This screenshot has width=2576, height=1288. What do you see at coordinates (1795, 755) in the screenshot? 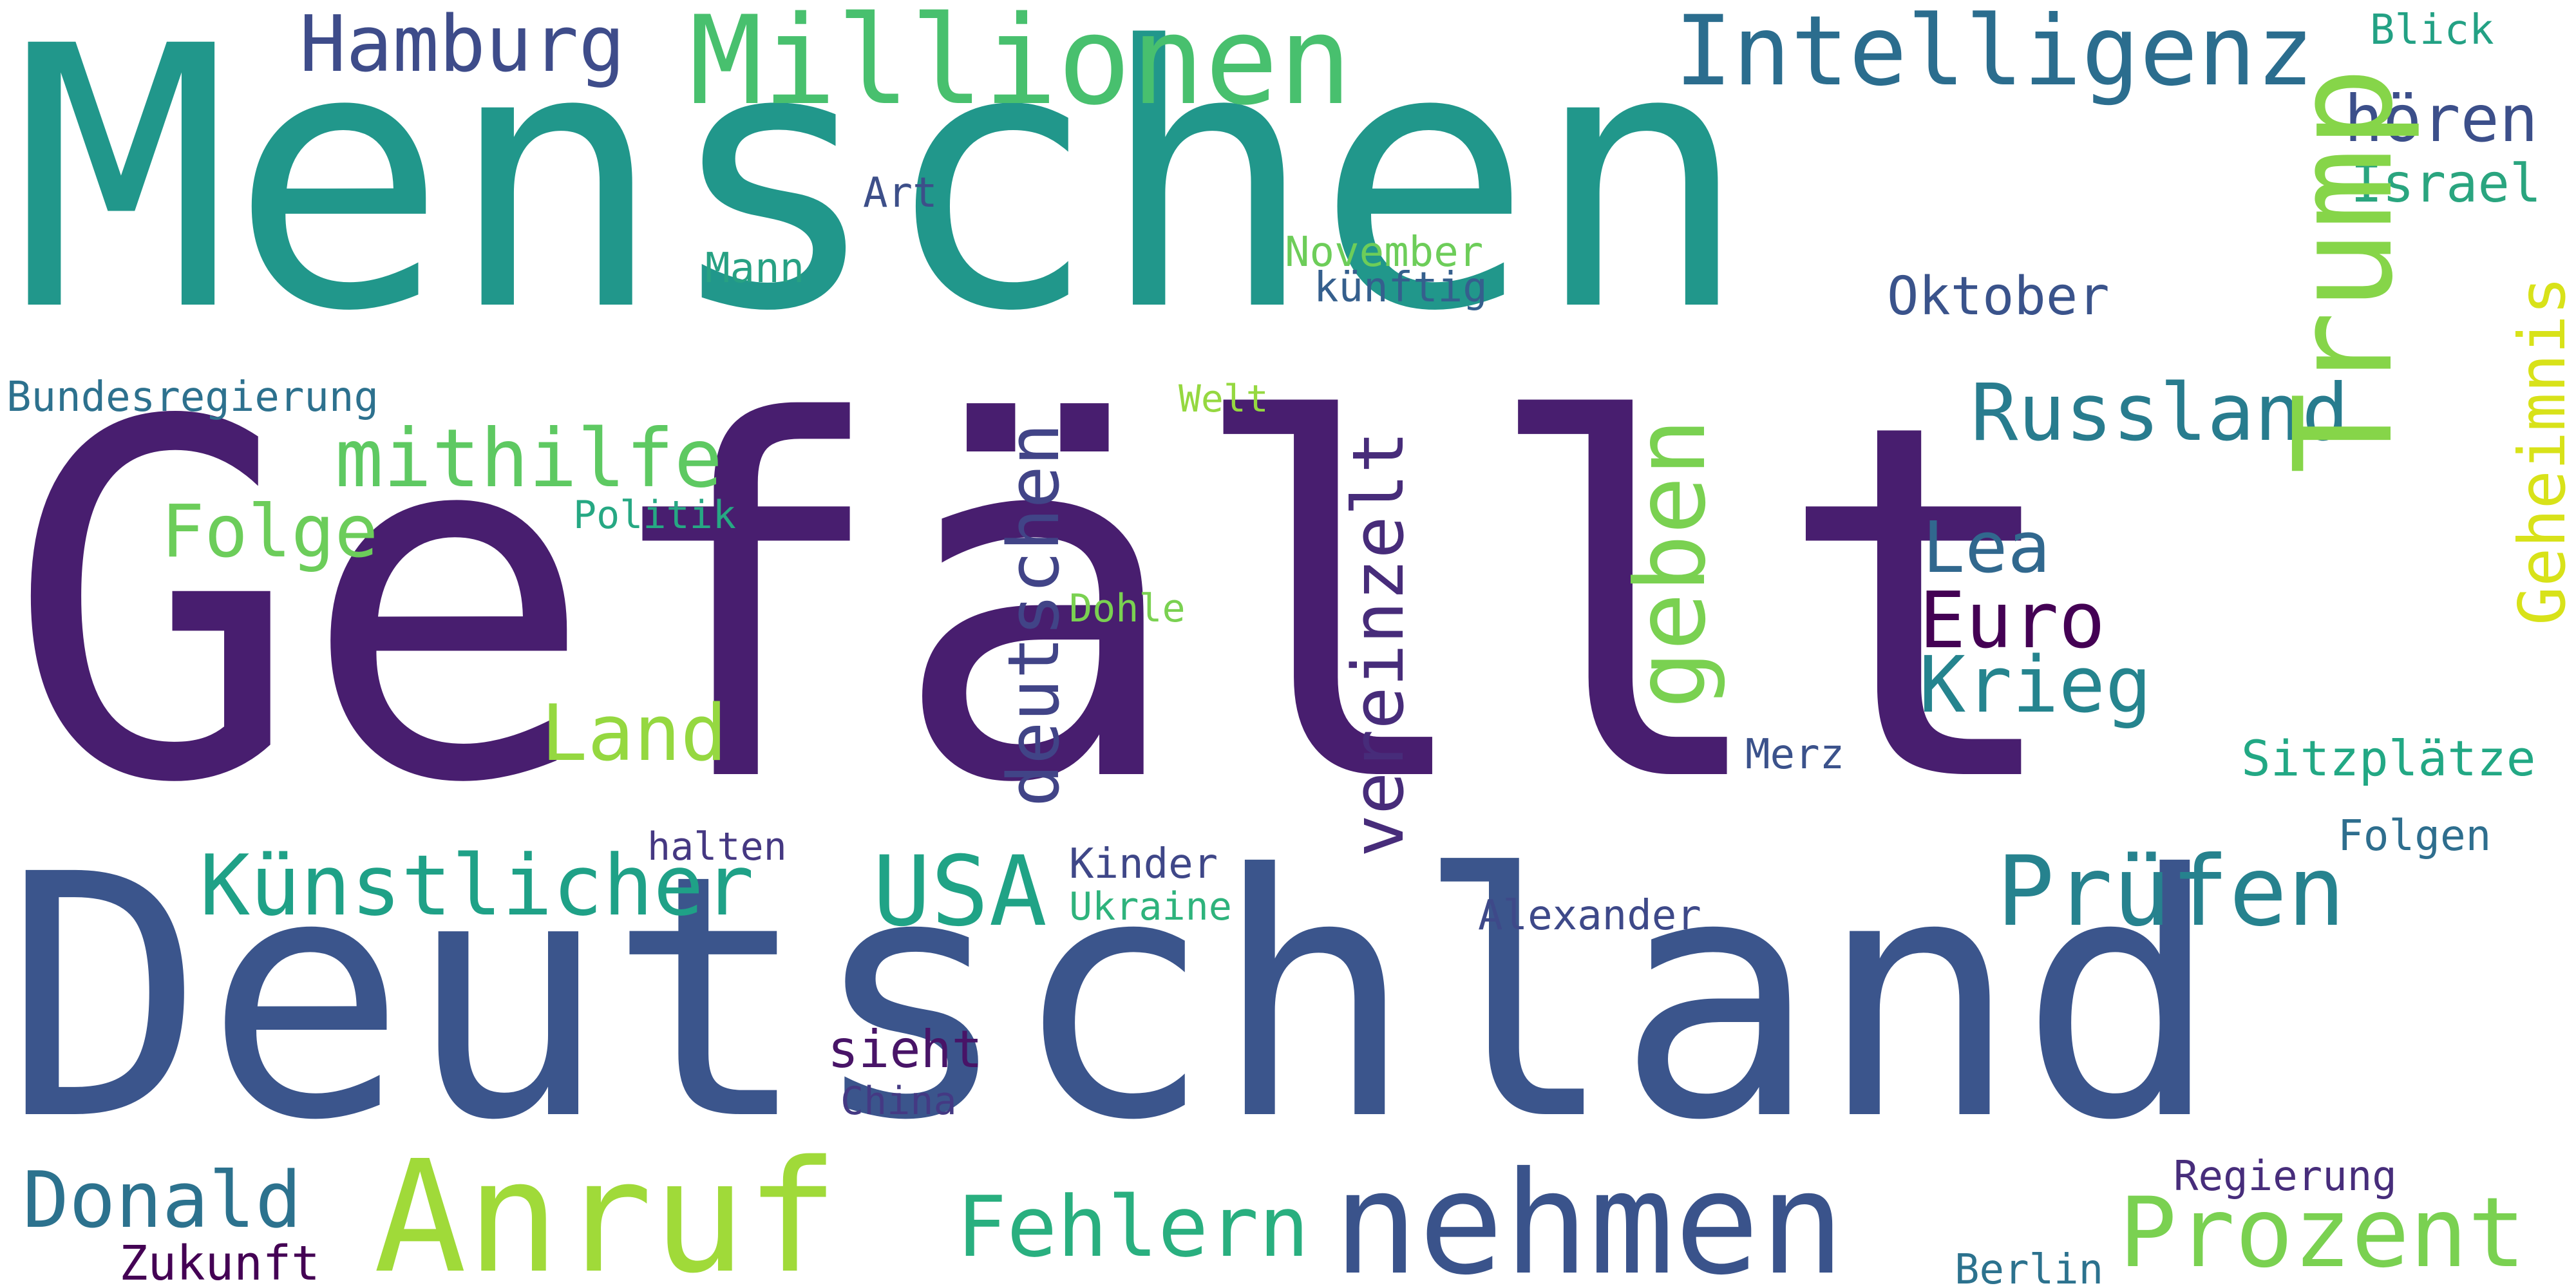
I see `word-merz: Merz` at bounding box center [1795, 755].